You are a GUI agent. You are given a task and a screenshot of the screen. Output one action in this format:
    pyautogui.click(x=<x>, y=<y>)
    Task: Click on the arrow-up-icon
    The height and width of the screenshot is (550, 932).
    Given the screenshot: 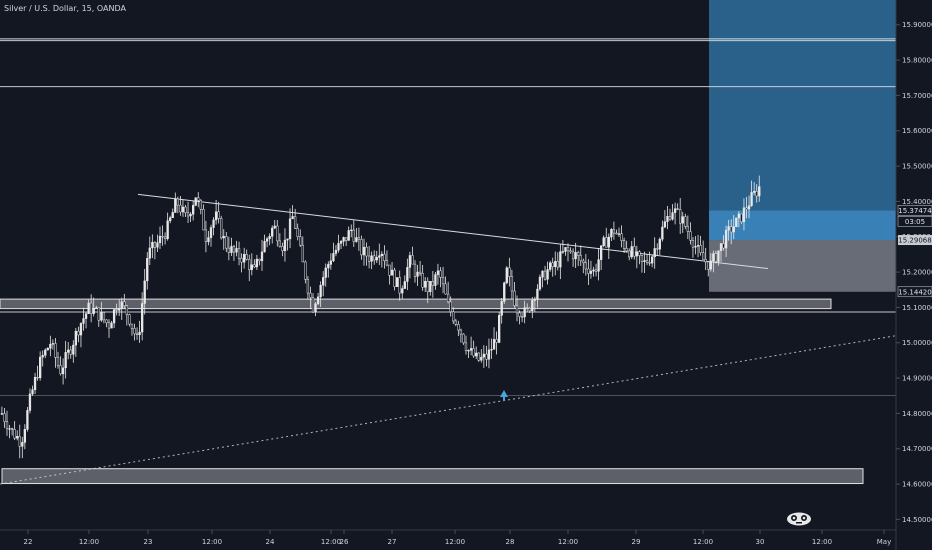 What is the action you would take?
    pyautogui.click(x=504, y=395)
    